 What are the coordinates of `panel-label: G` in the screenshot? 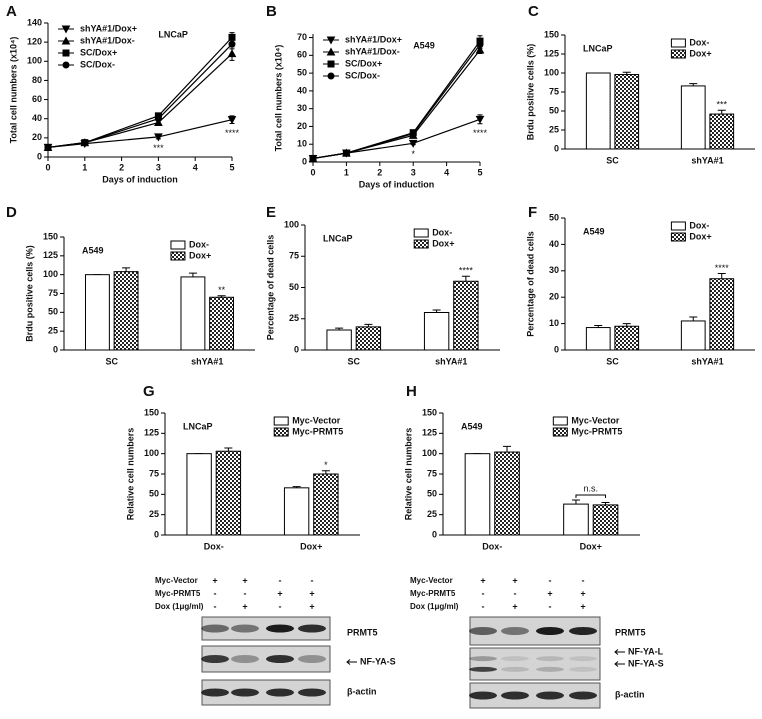 It's located at (149, 391).